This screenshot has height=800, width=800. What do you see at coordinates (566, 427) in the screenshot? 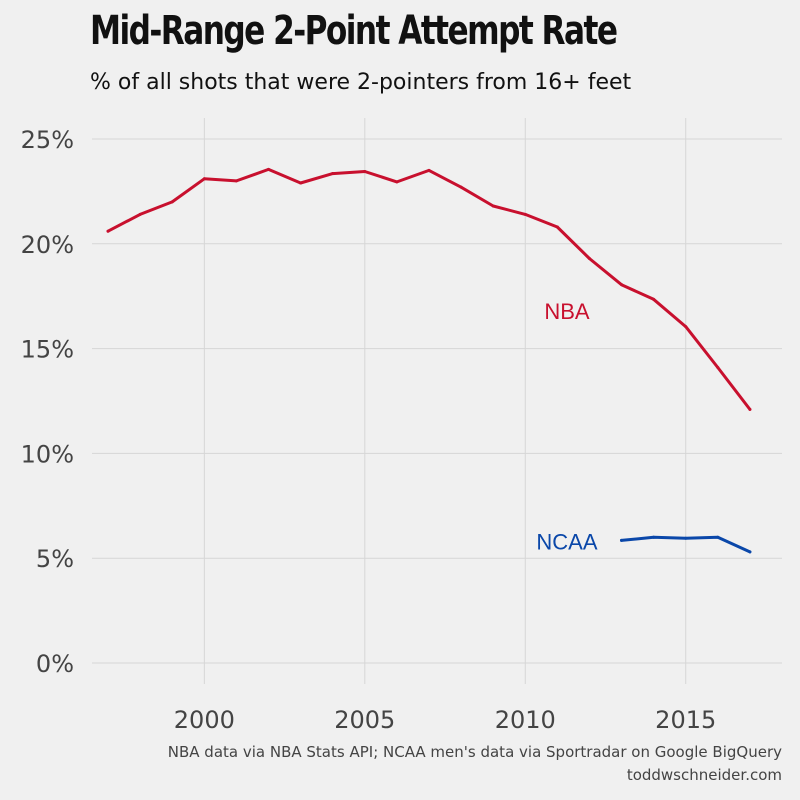
I see `series-direct-labels: NBA NCAA` at bounding box center [566, 427].